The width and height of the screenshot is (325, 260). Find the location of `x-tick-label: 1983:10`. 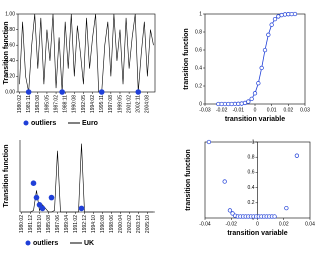

x-tick-label: 1983:10 is located at coordinates (40, 224).